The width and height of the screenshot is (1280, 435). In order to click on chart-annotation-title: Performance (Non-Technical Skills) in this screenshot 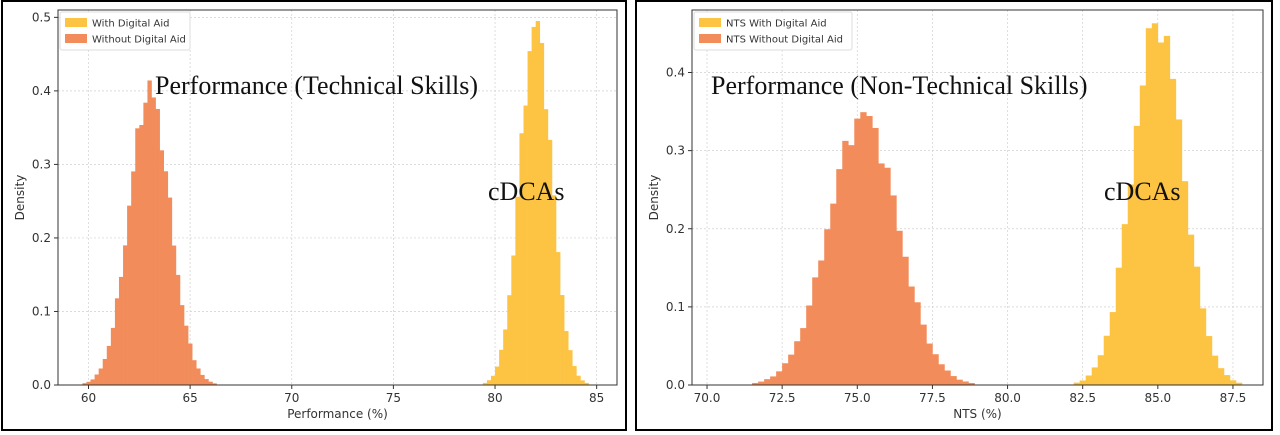, I will do `click(899, 85)`.